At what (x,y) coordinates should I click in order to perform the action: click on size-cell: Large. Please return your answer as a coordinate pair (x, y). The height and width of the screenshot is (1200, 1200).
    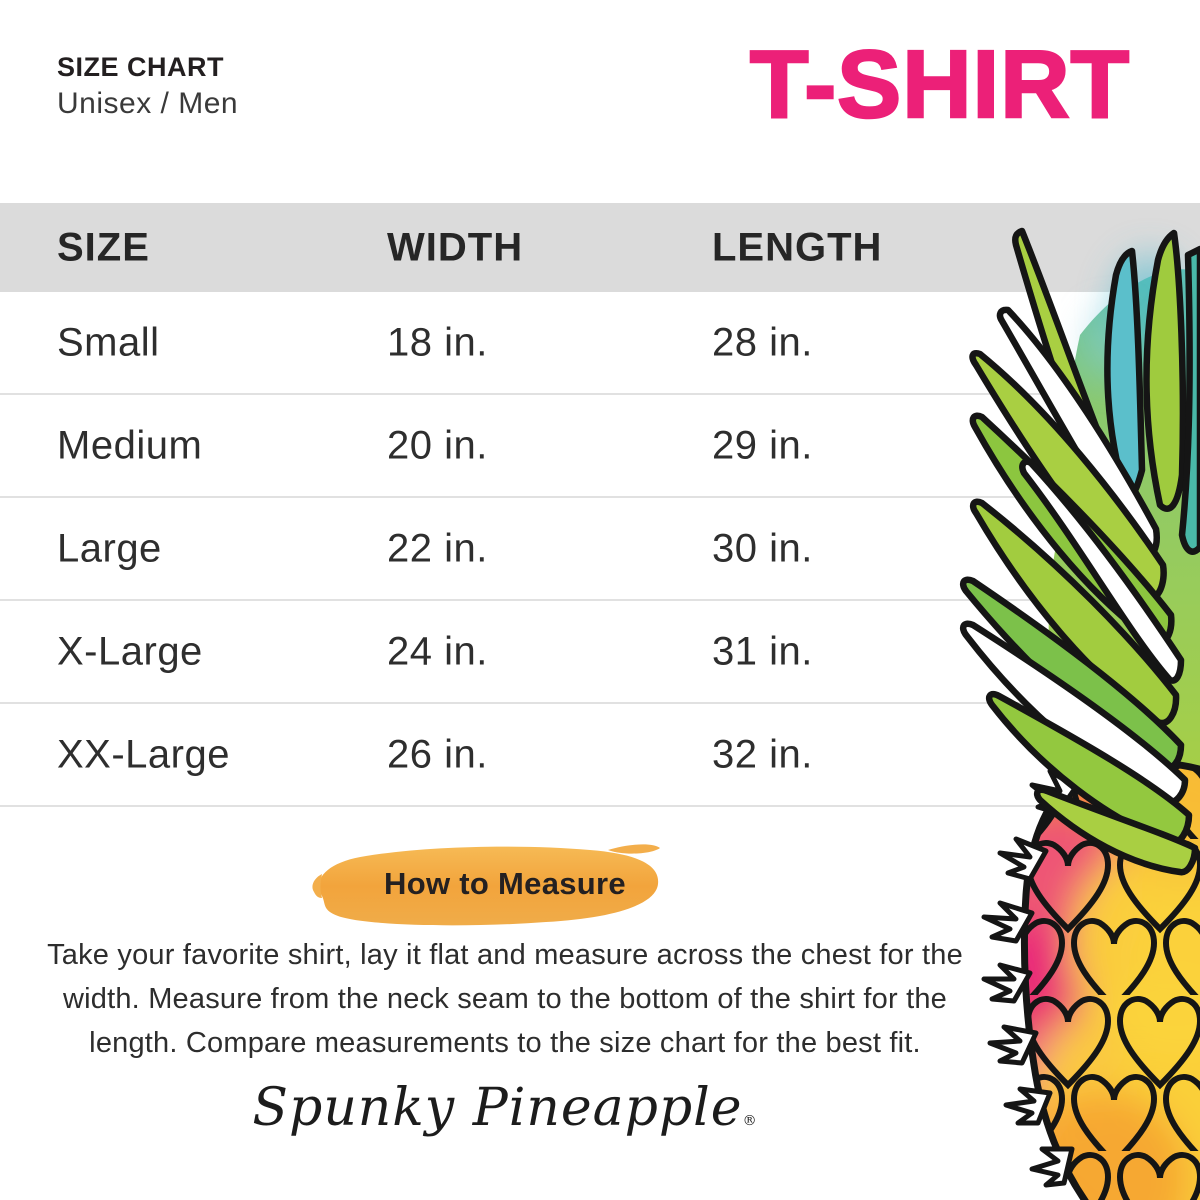
    Looking at the image, I should click on (109, 548).